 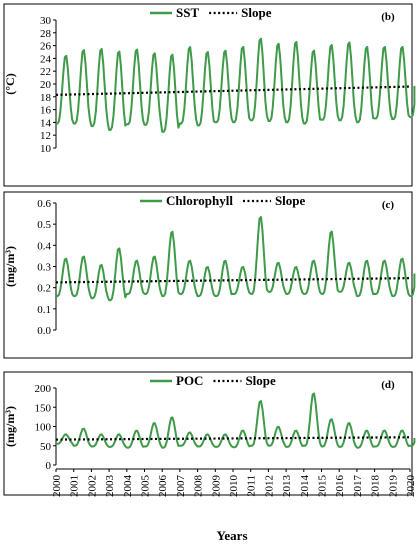 I want to click on y-tick-label: 0.0, so click(x=44, y=331).